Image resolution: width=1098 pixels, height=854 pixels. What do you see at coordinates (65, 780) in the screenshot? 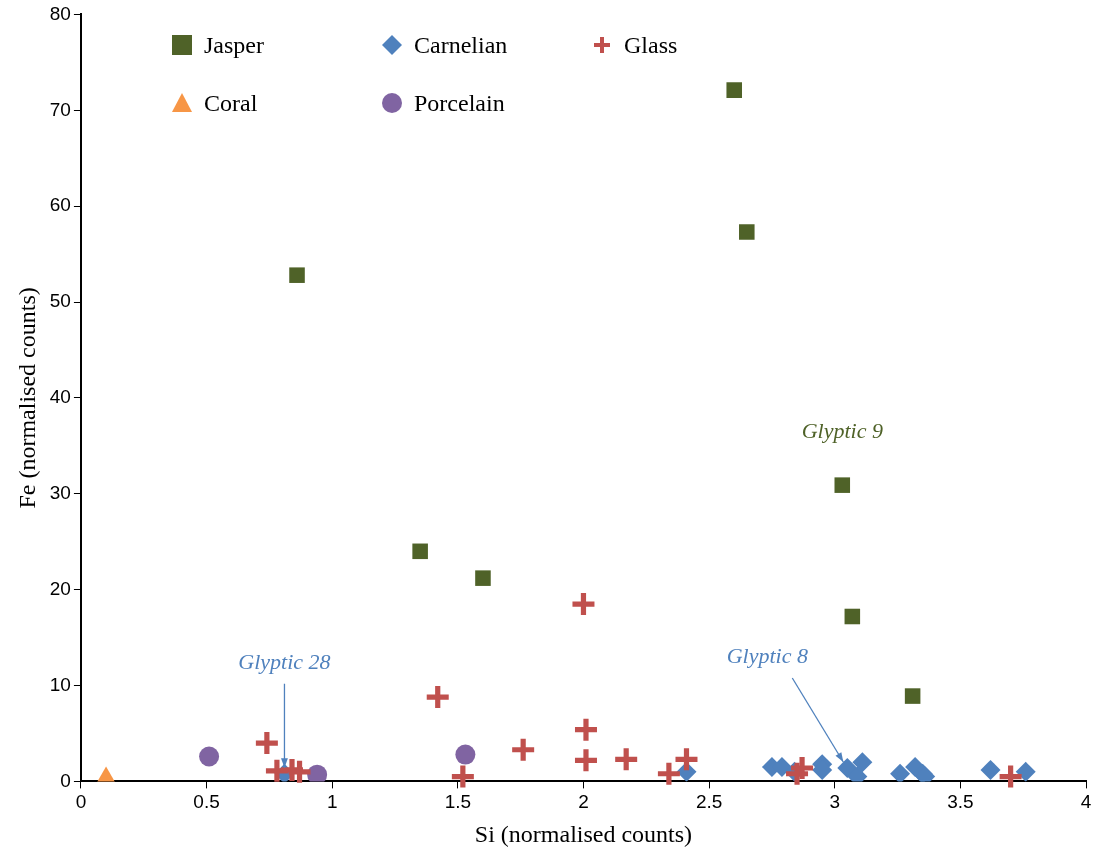
I see `y-tick-label: 0` at bounding box center [65, 780].